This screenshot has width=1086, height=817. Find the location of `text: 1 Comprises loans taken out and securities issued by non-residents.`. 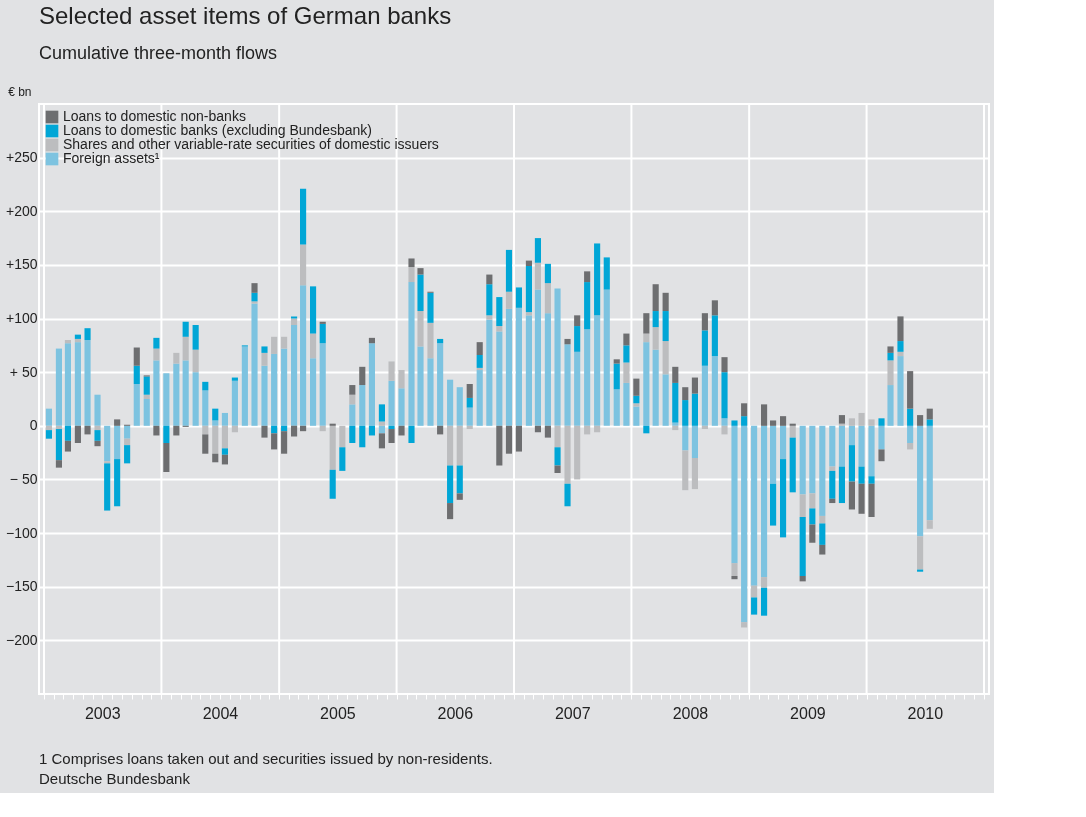

text: 1 Comprises loans taken out and securities issued by non-residents. is located at coordinates (266, 758).